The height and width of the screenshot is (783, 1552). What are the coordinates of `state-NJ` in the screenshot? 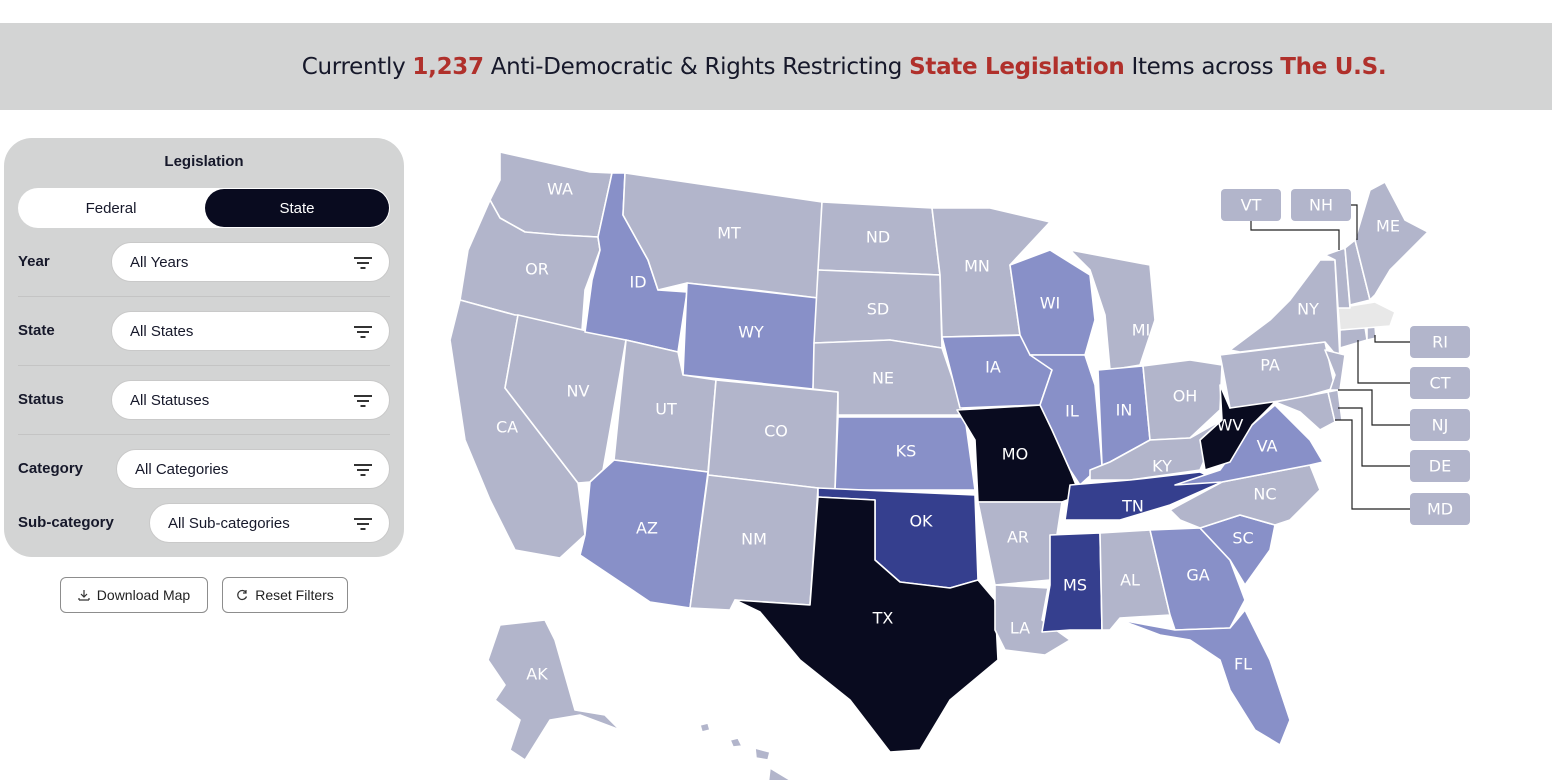 It's located at (1335, 370).